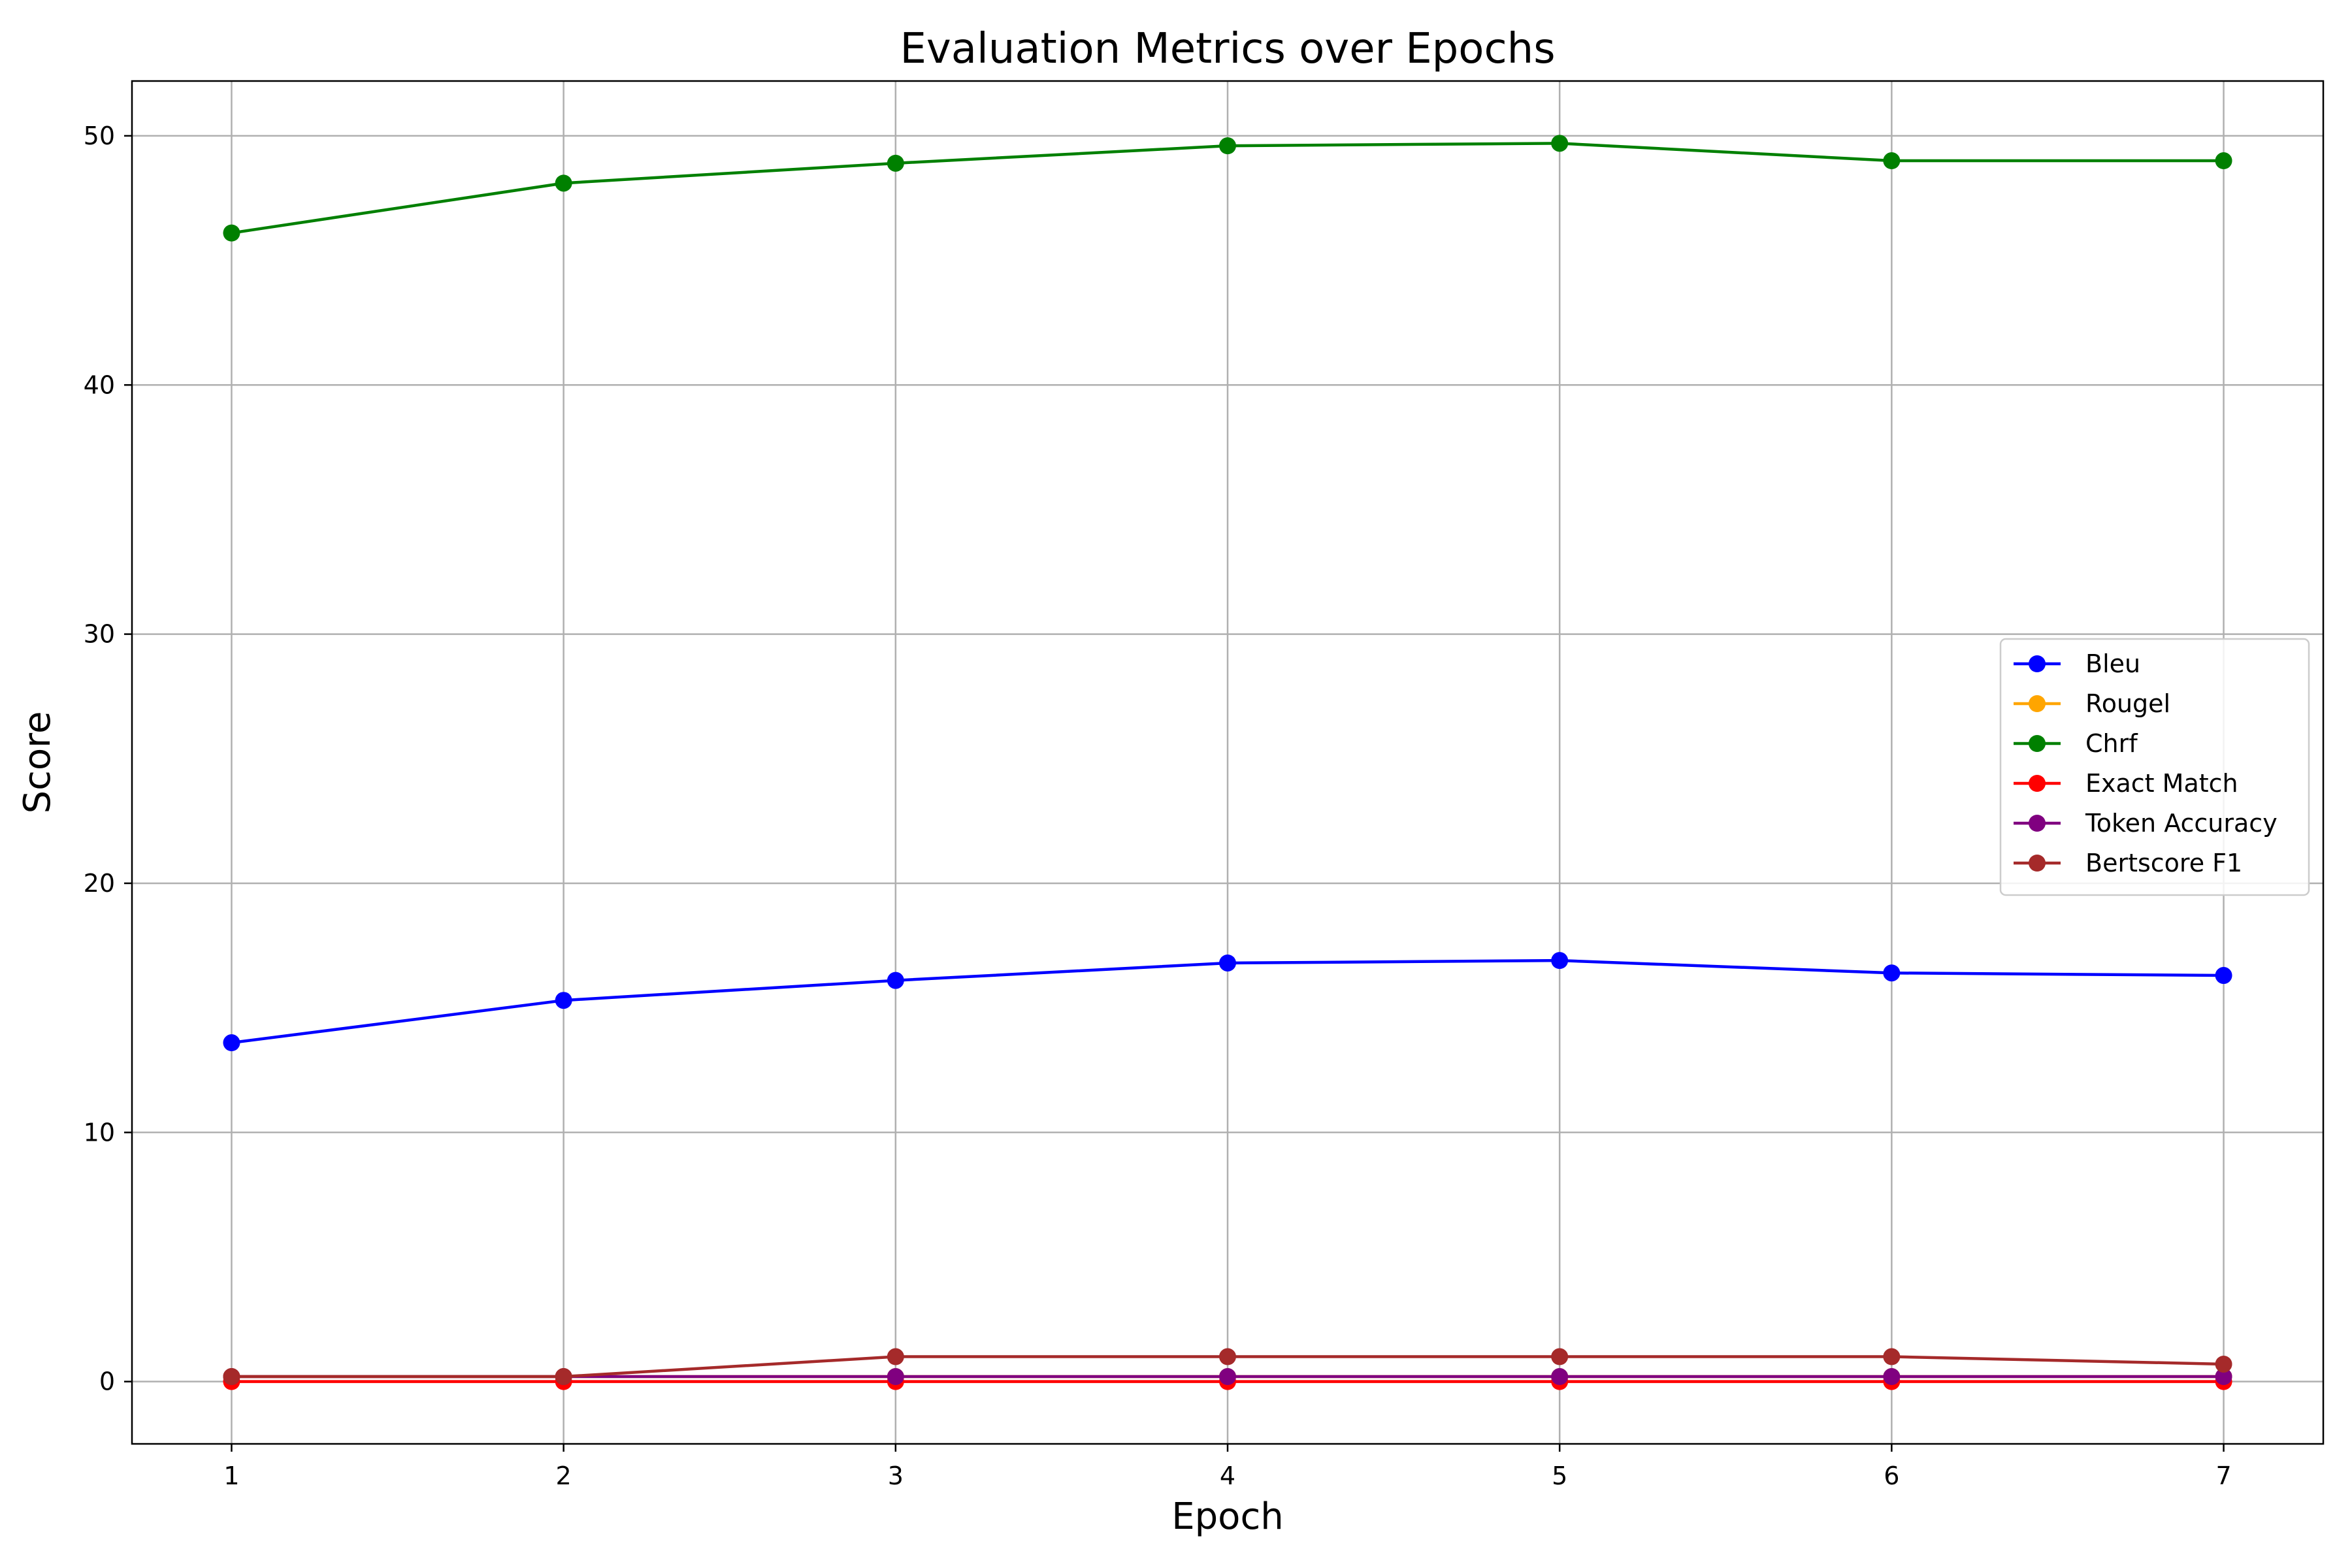 Image resolution: width=2352 pixels, height=1568 pixels. I want to click on legend-item: Bertscore F1, so click(2128, 863).